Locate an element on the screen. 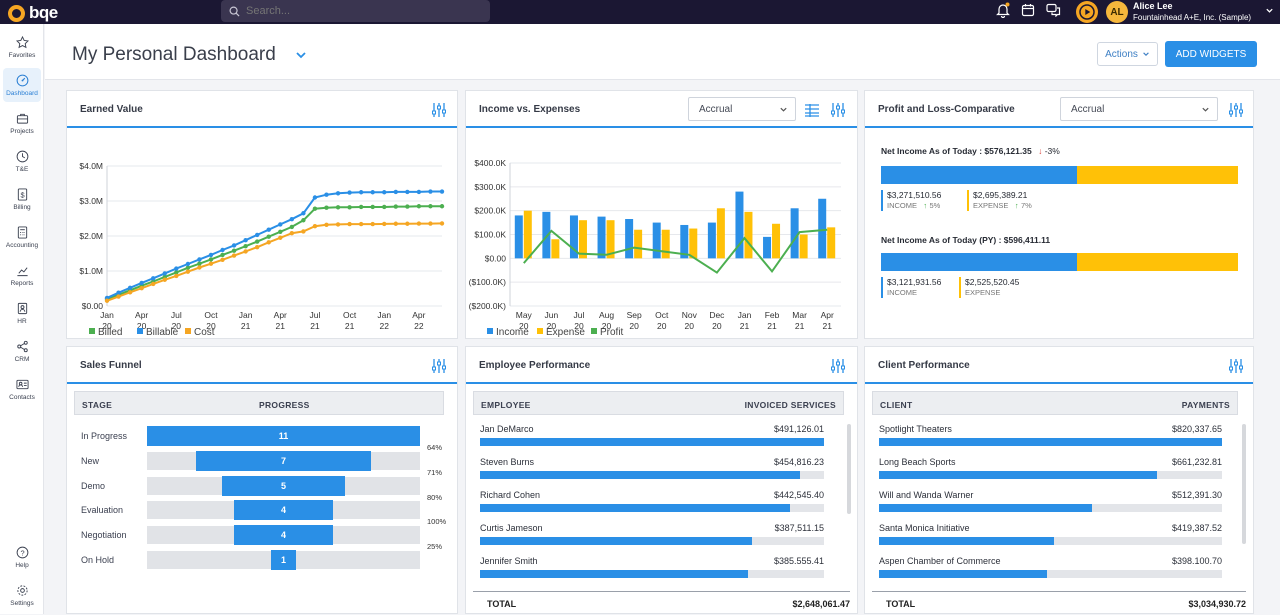 The height and width of the screenshot is (615, 1280). sidebar-item-reports: Reports is located at coordinates (22, 275).